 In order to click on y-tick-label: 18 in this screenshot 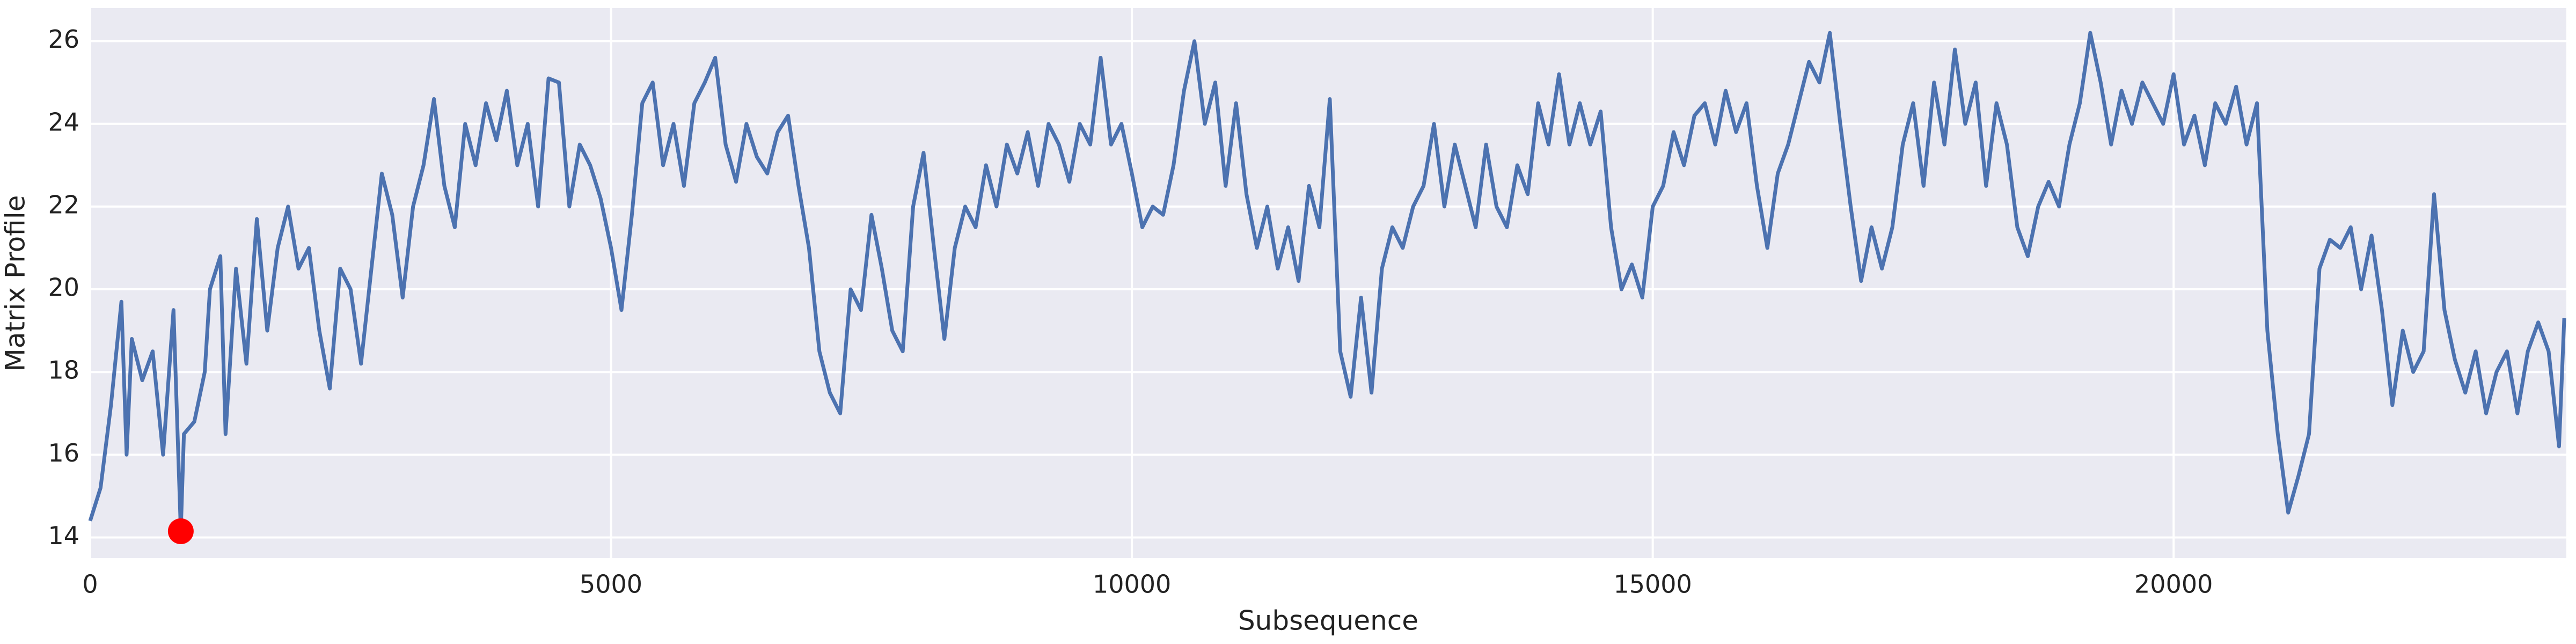, I will do `click(63, 370)`.